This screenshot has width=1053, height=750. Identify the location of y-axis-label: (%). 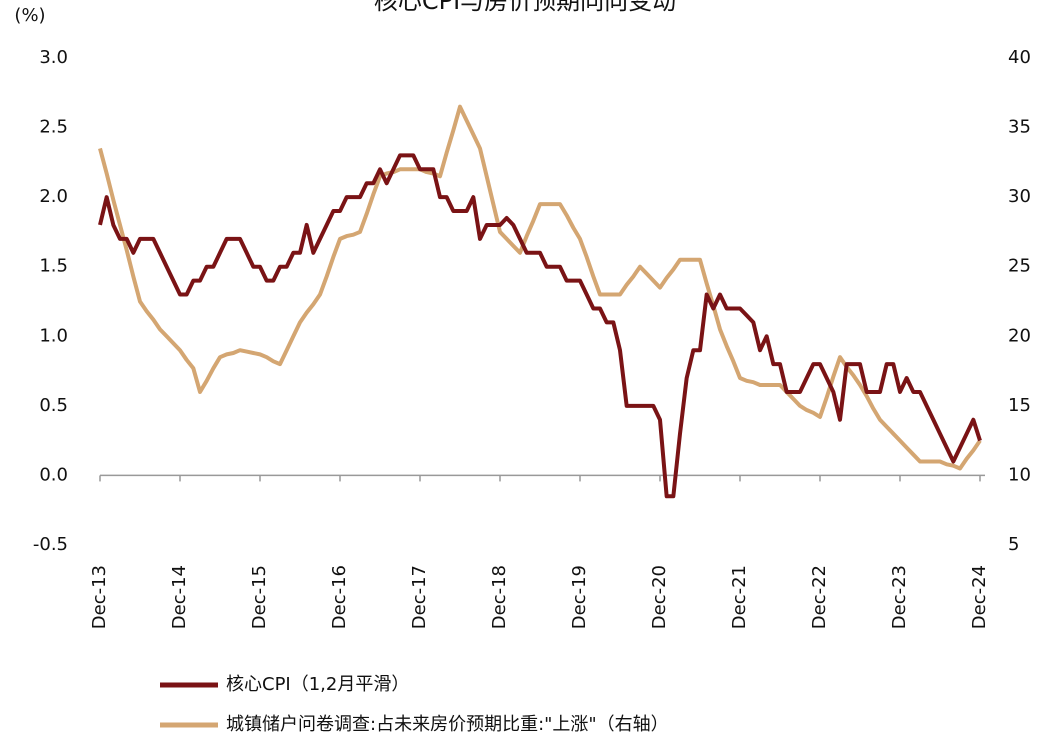
(29, 15).